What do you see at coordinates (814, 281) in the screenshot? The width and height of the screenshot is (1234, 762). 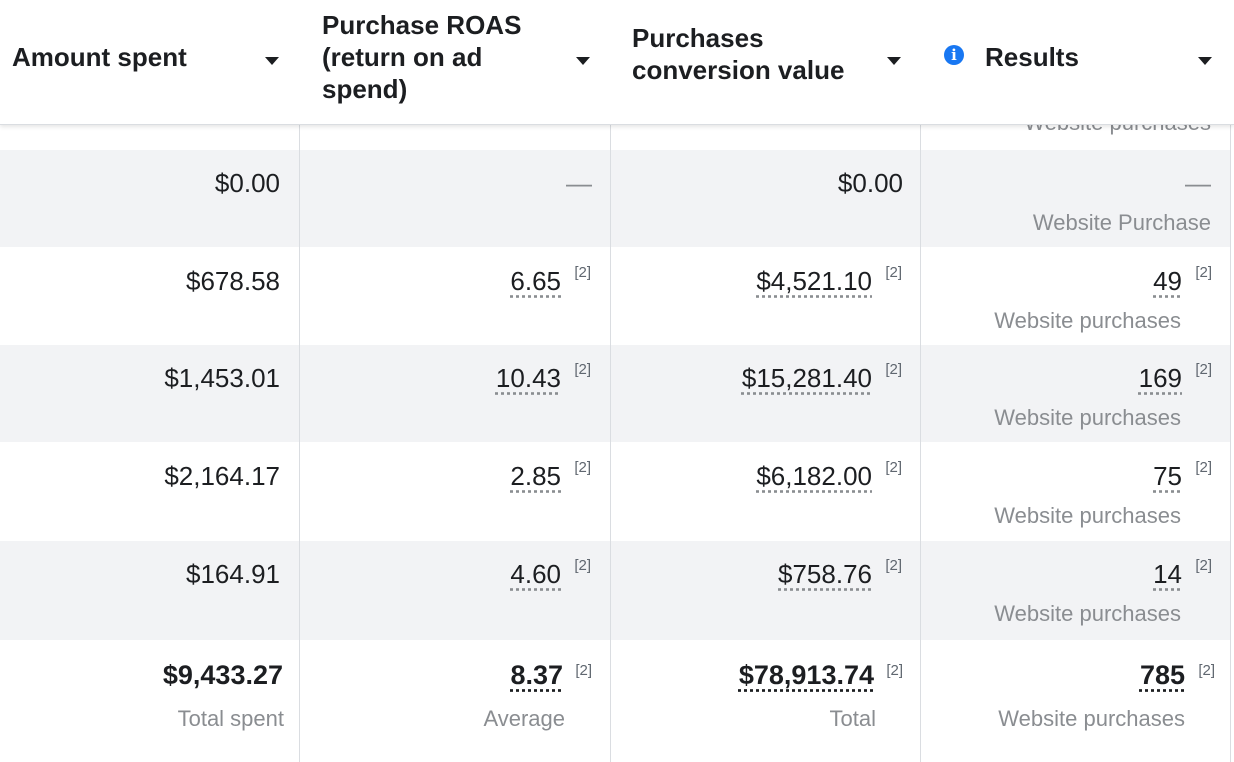 I see `conversion-value: $4,521.10` at bounding box center [814, 281].